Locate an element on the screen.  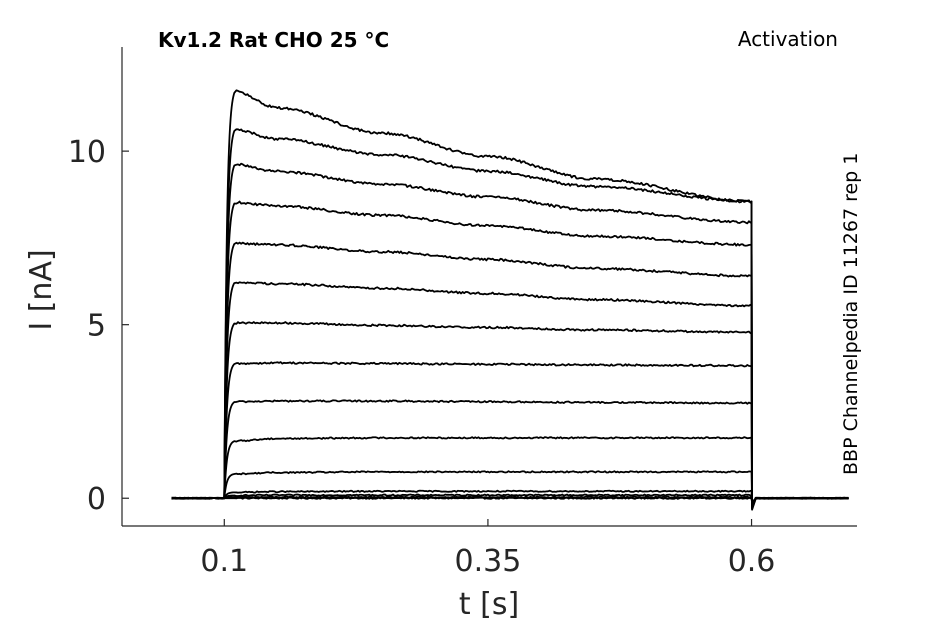
chart-title: Kv1.2 Rat CHO 25 °C is located at coordinates (273, 40).